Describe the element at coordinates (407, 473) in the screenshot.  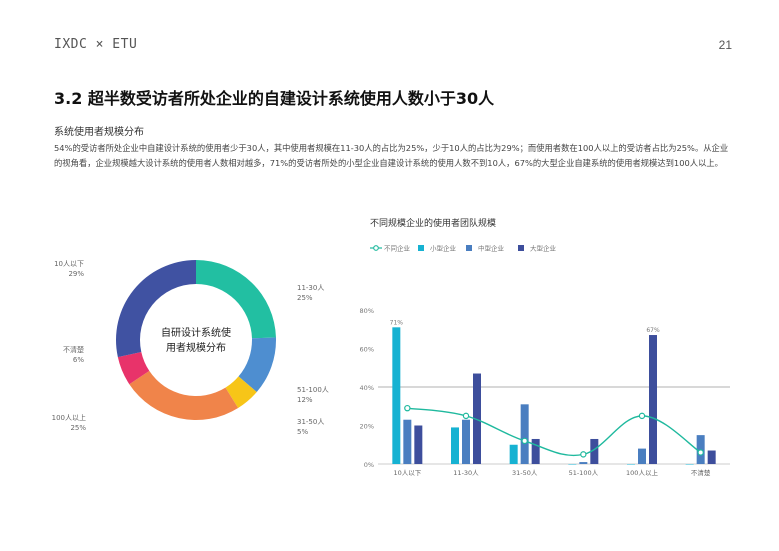
I see `x-tick-label: 10人以下` at that location.